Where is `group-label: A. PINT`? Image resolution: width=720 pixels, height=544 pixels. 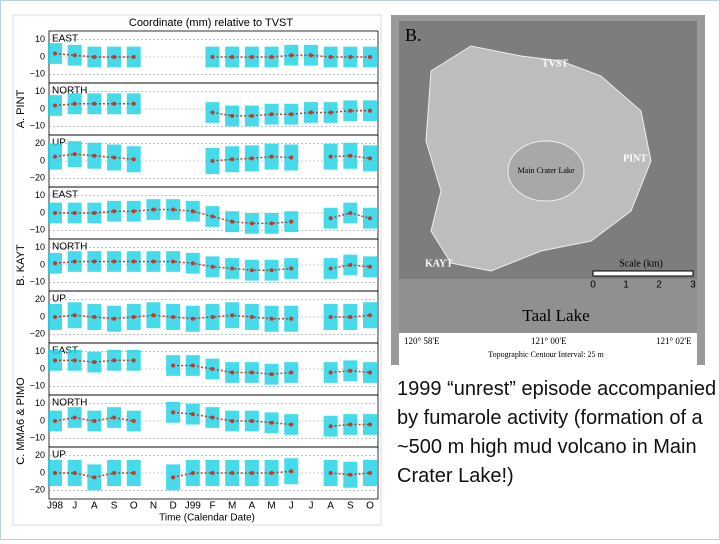 group-label: A. PINT is located at coordinates (21, 108).